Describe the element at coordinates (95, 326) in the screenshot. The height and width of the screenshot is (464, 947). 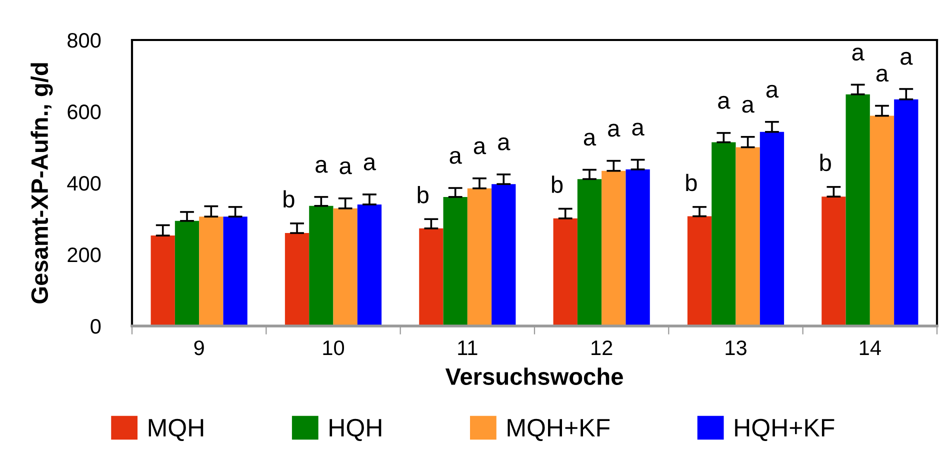
I see `y-tick-label: 0` at that location.